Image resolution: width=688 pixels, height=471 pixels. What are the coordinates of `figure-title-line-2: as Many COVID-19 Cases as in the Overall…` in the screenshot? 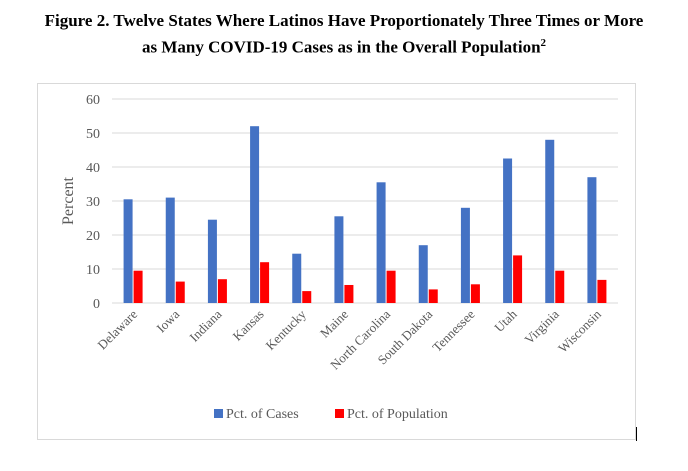 It's located at (344, 45).